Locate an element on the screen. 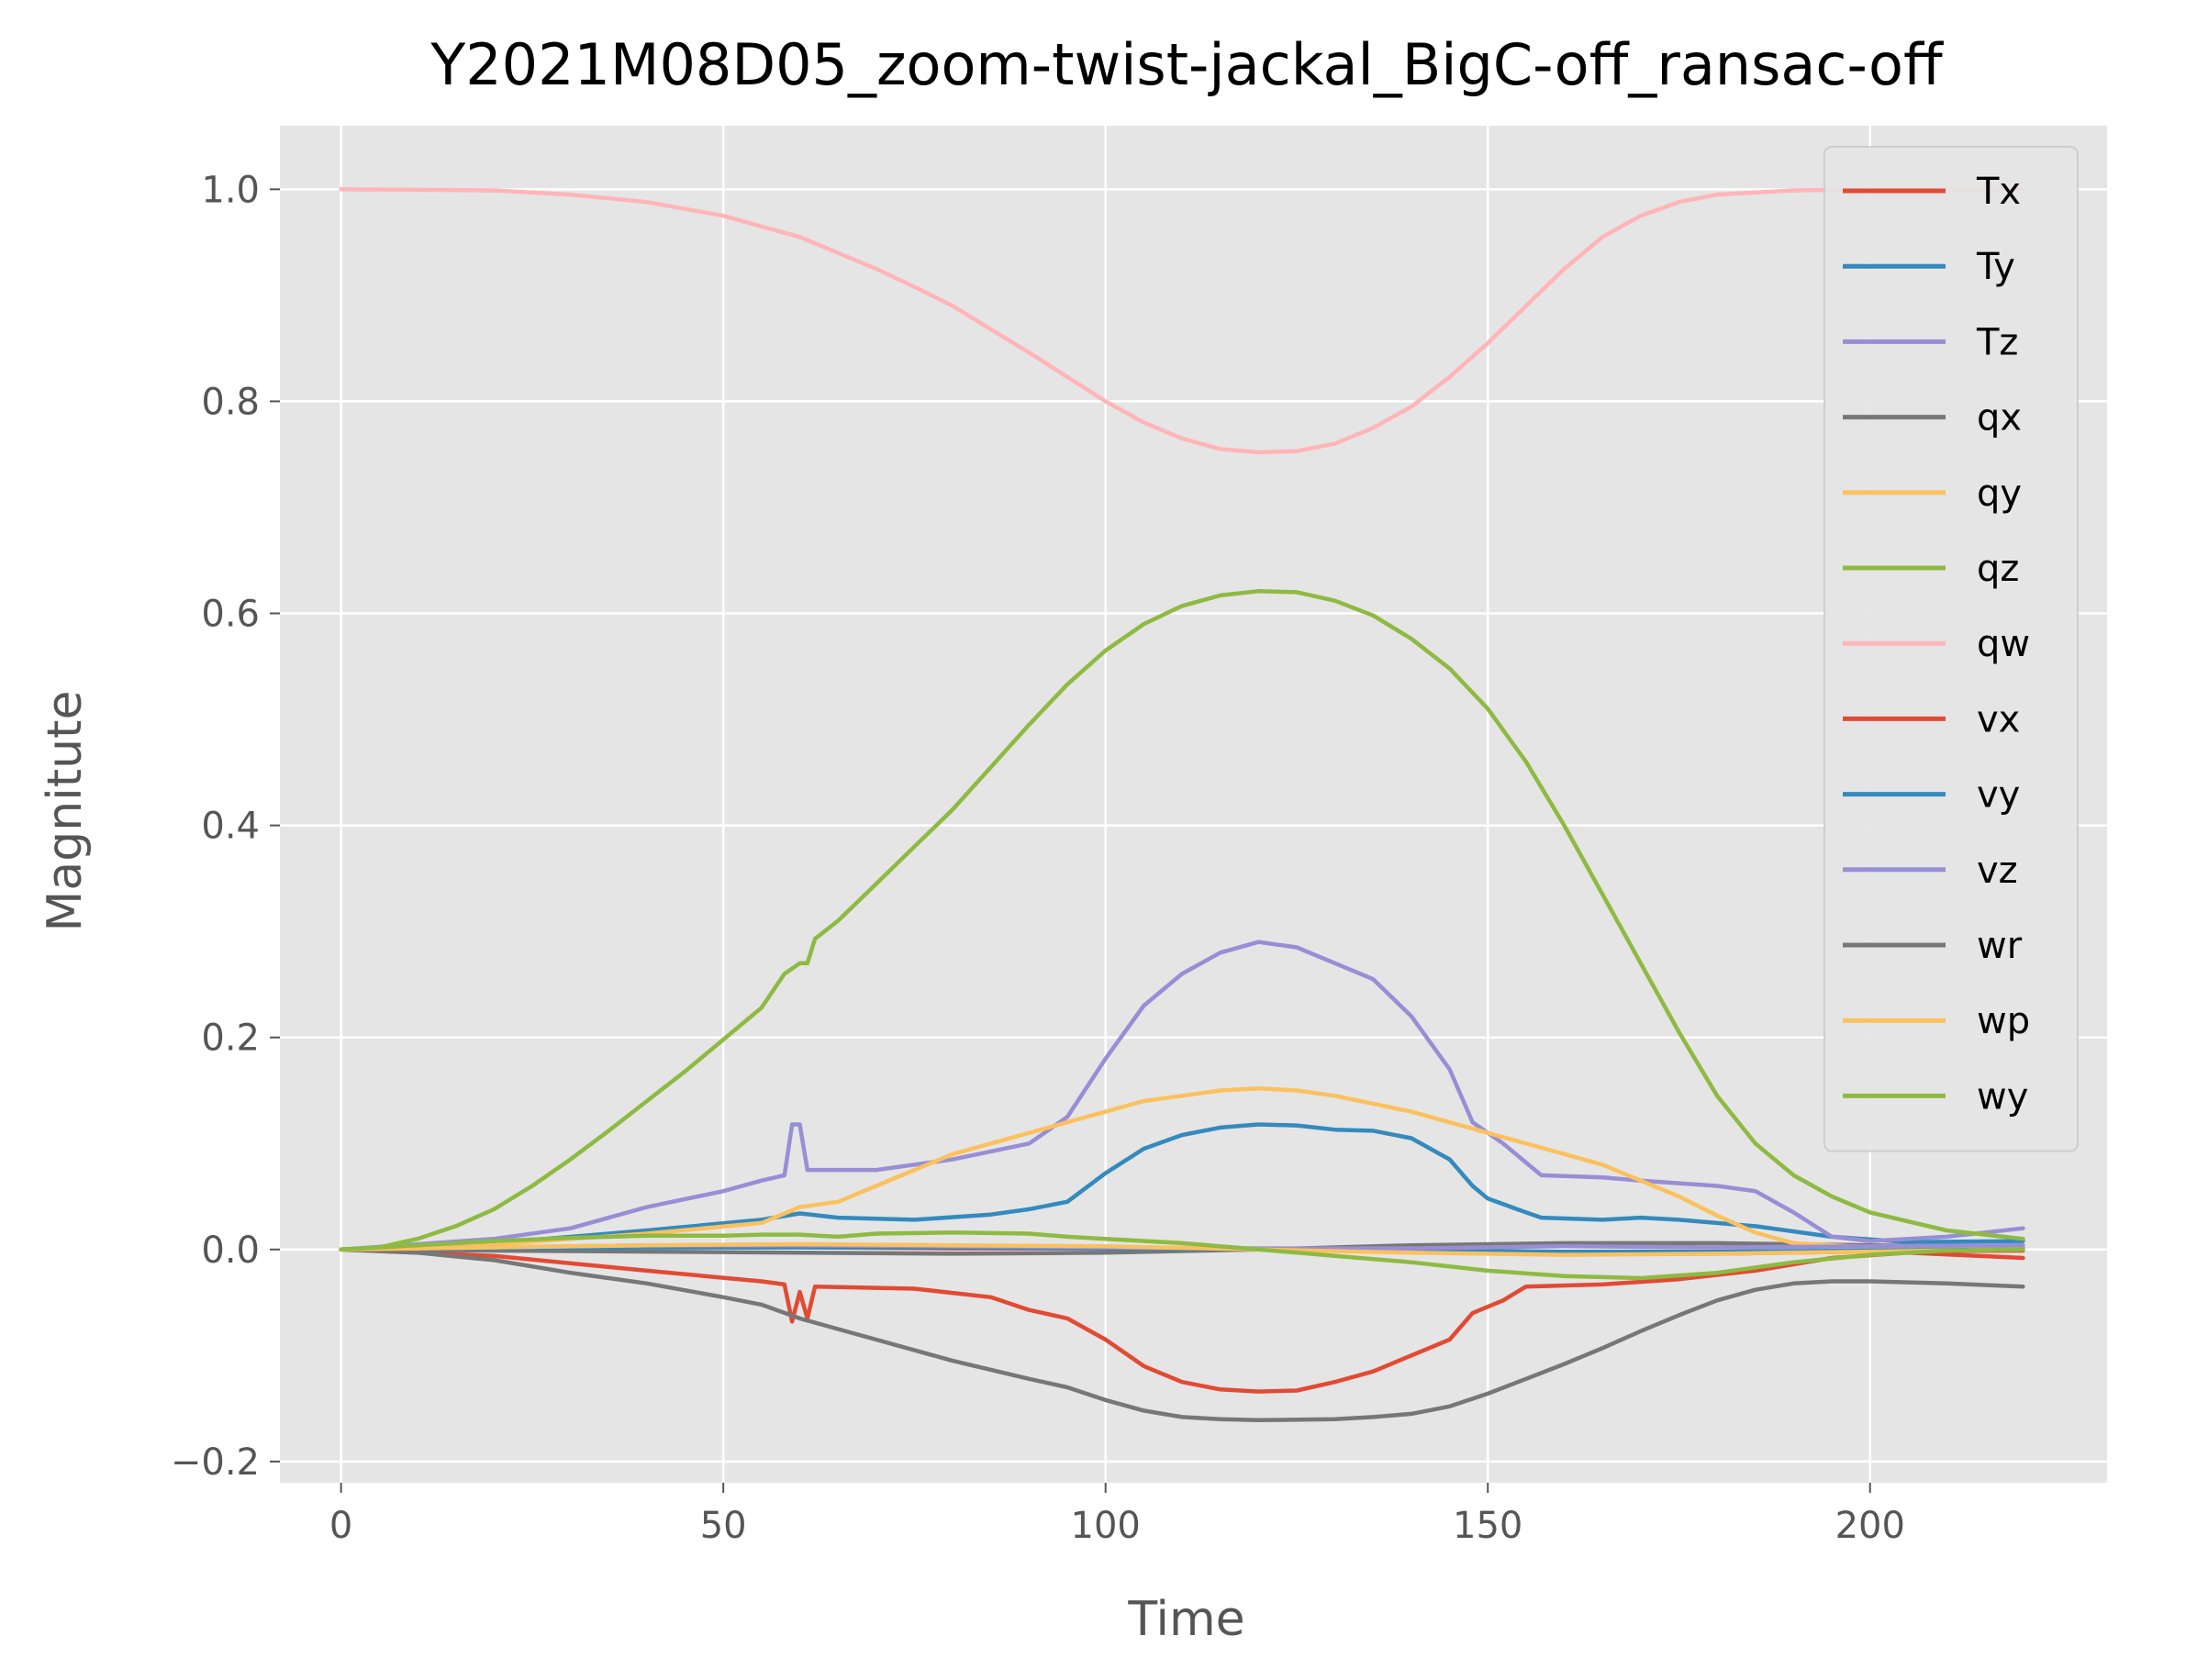  legend-label-Tz: Tz is located at coordinates (1997, 342).